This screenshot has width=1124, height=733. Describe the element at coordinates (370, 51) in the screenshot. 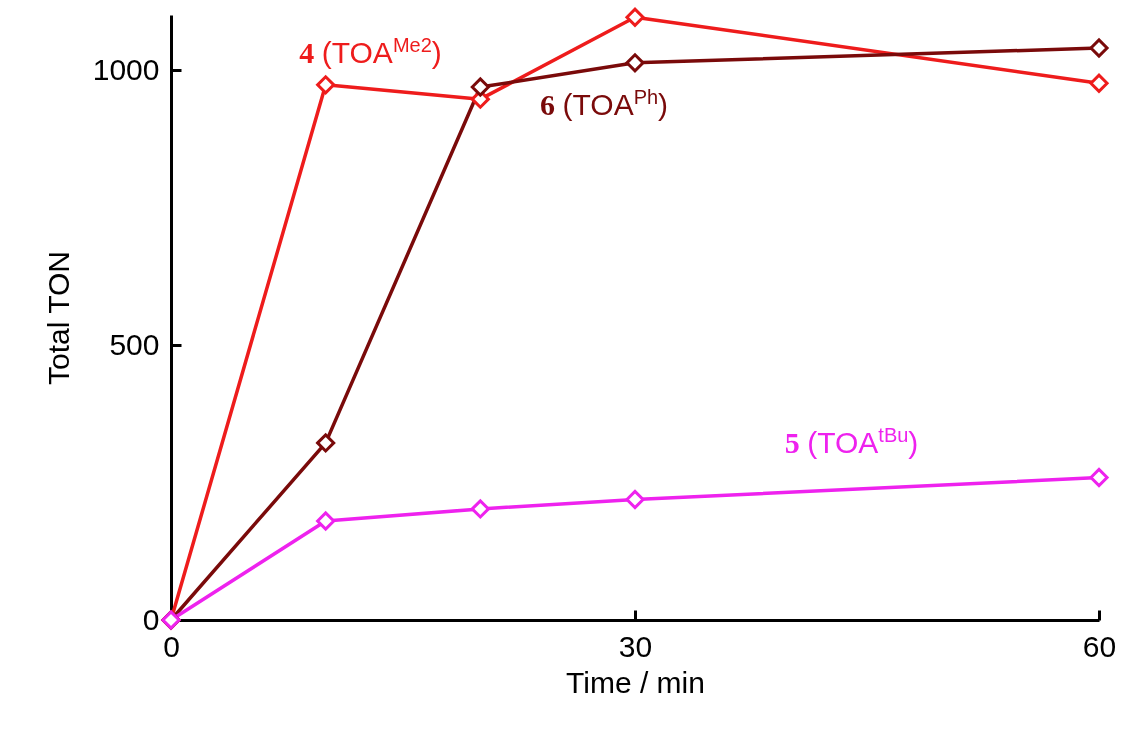

I see `series-label: 4 (TOA$^{Me2}$)` at that location.